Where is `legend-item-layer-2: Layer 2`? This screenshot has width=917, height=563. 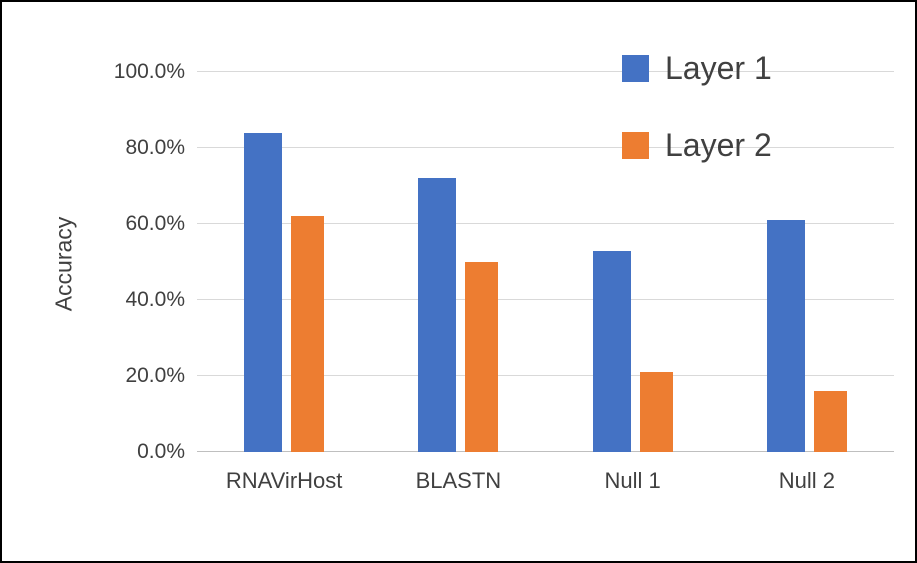
legend-item-layer-2: Layer 2 is located at coordinates (697, 145).